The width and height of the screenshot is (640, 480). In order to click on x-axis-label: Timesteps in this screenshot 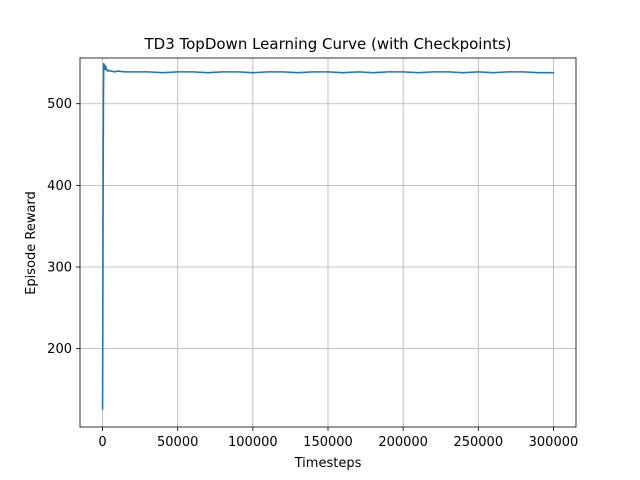, I will do `click(328, 463)`.